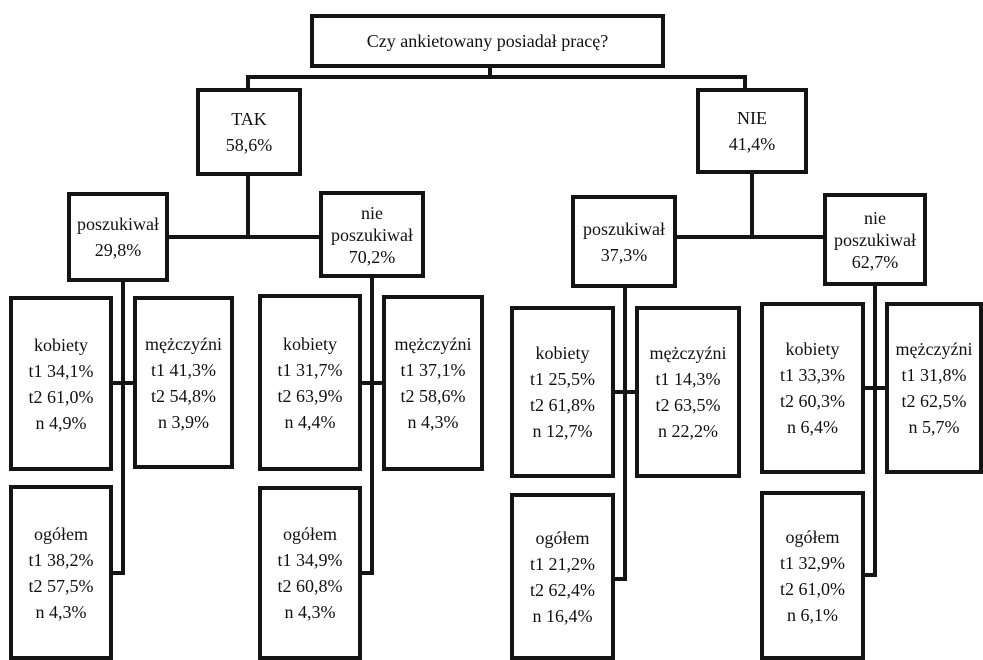  Describe the element at coordinates (875, 261) in the screenshot. I see `group-value: 62,7%` at that location.